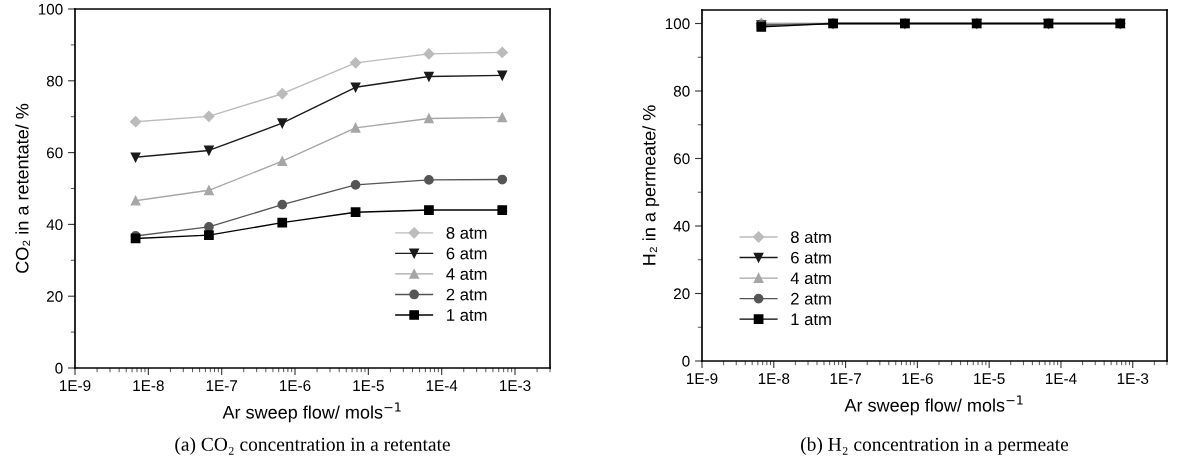 The width and height of the screenshot is (1191, 462). Describe the element at coordinates (22, 188) in the screenshot. I see `y-axis-title: CO₂ in a retentate/ %` at that location.